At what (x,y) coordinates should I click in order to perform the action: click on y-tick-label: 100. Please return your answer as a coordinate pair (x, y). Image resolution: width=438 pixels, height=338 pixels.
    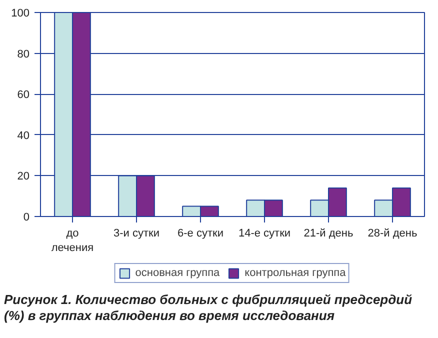
    Looking at the image, I should click on (20, 14).